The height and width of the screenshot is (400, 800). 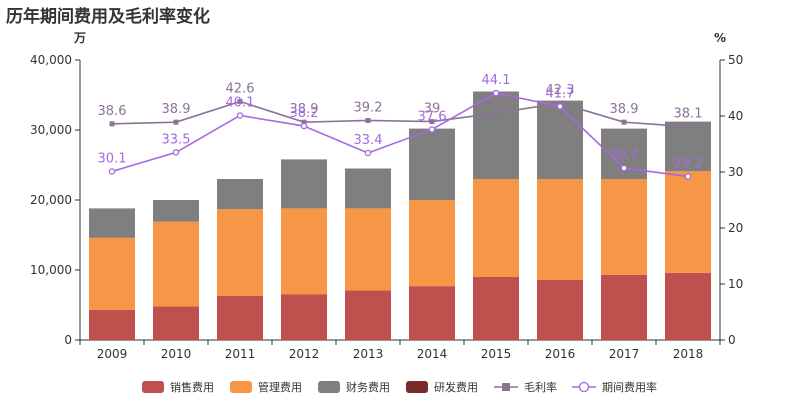 What do you see at coordinates (280, 387) in the screenshot?
I see `legend-label-管理费用: 管理费用` at bounding box center [280, 387].